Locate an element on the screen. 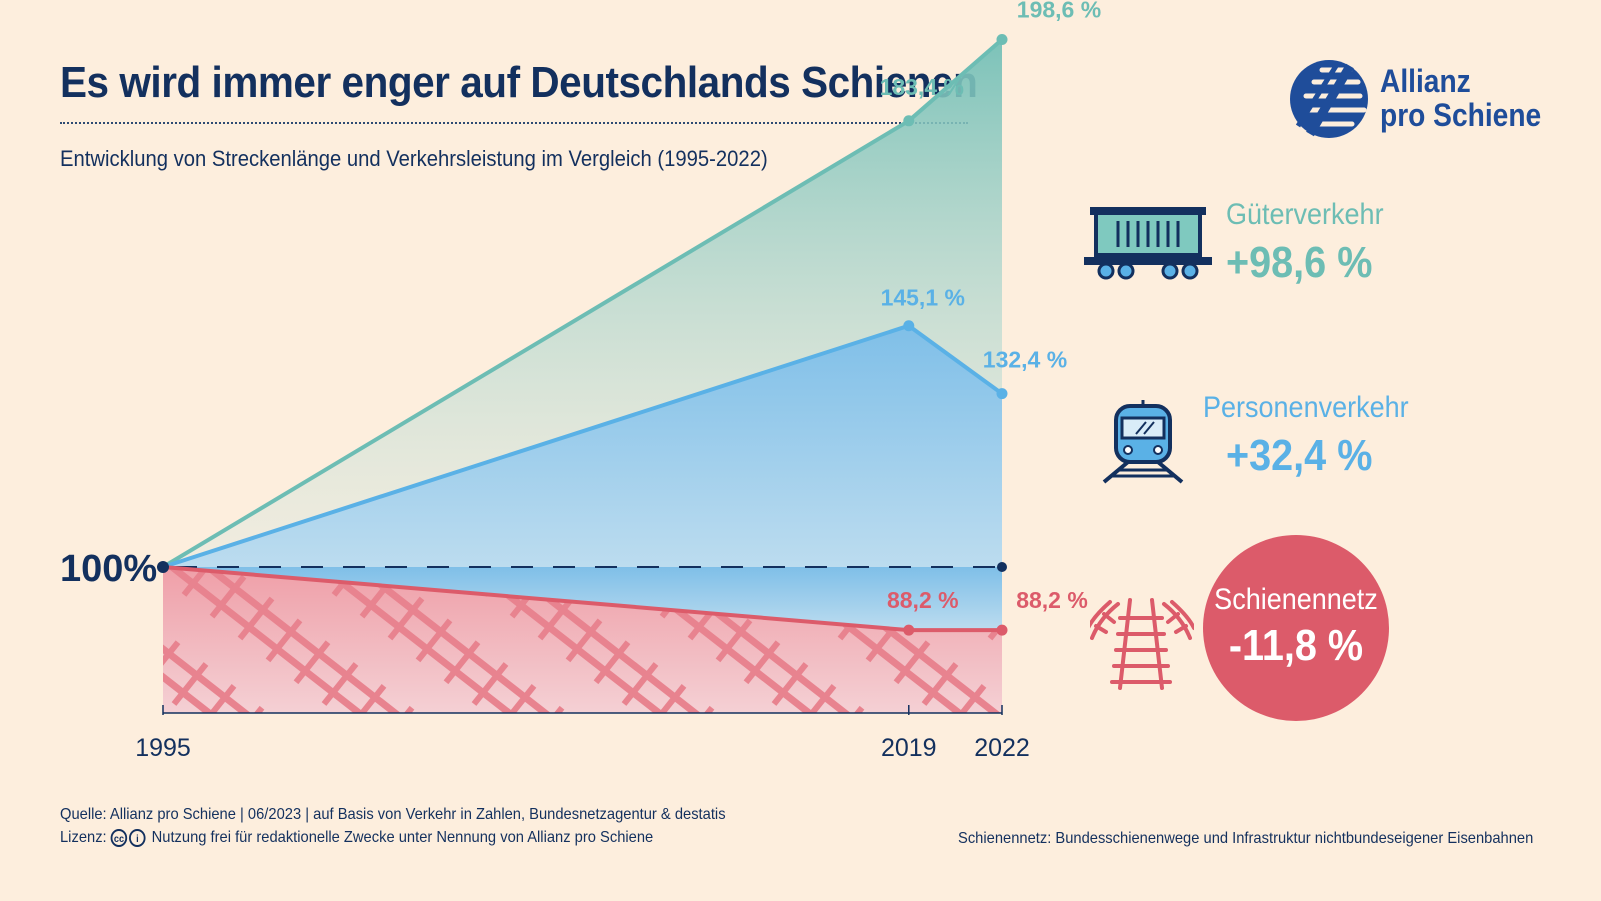 Image resolution: width=1601 pixels, height=901 pixels. data-label: 183,4 % is located at coordinates (922, 87).